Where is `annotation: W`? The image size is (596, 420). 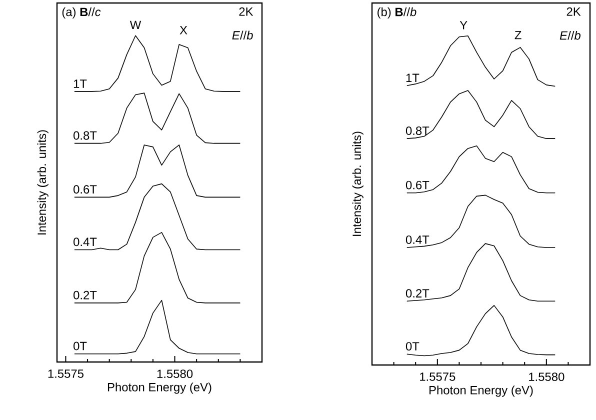 annotation: W is located at coordinates (136, 25).